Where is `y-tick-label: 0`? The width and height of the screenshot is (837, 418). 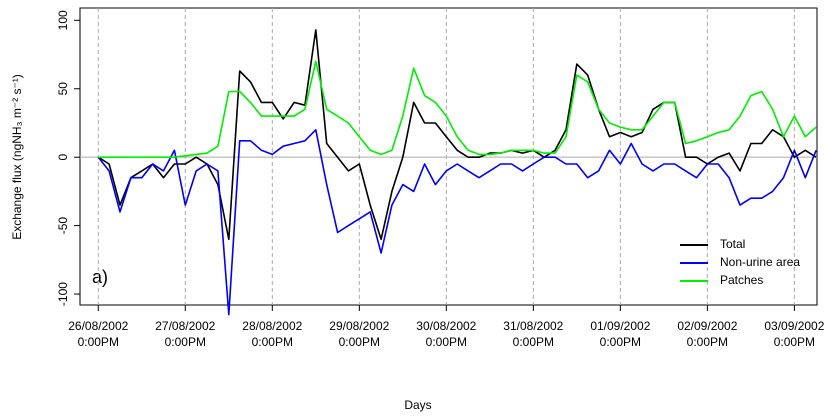
y-tick-label: 0 is located at coordinates (63, 157).